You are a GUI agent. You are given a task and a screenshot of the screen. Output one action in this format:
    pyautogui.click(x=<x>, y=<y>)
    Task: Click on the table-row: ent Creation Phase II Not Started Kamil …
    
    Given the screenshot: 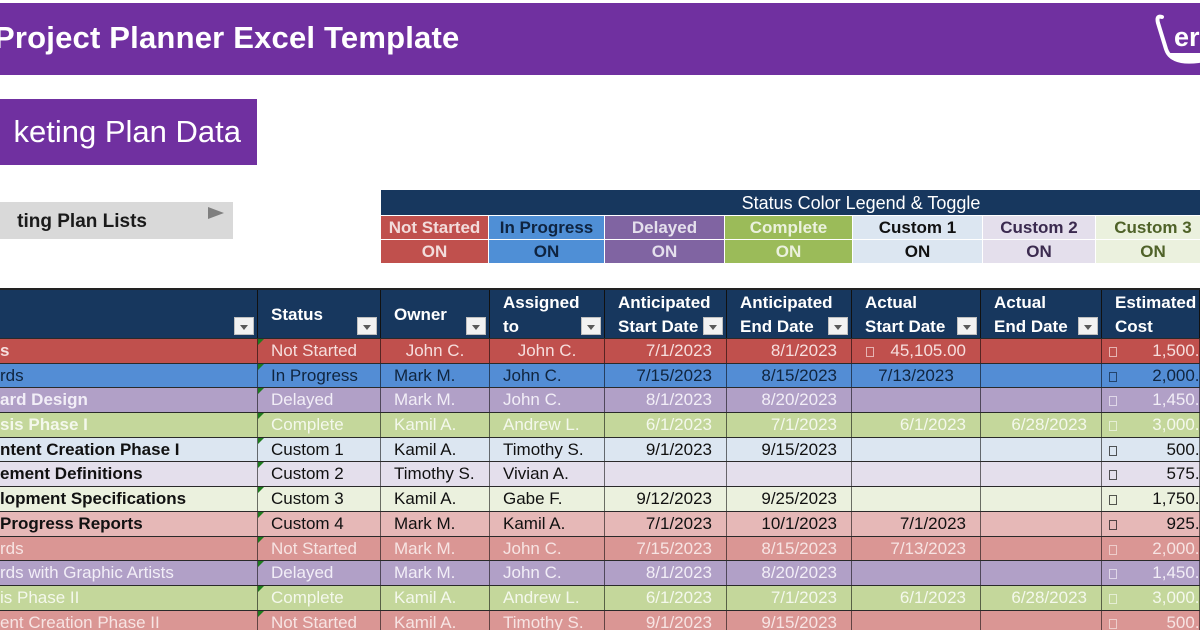 What is the action you would take?
    pyautogui.click(x=600, y=619)
    